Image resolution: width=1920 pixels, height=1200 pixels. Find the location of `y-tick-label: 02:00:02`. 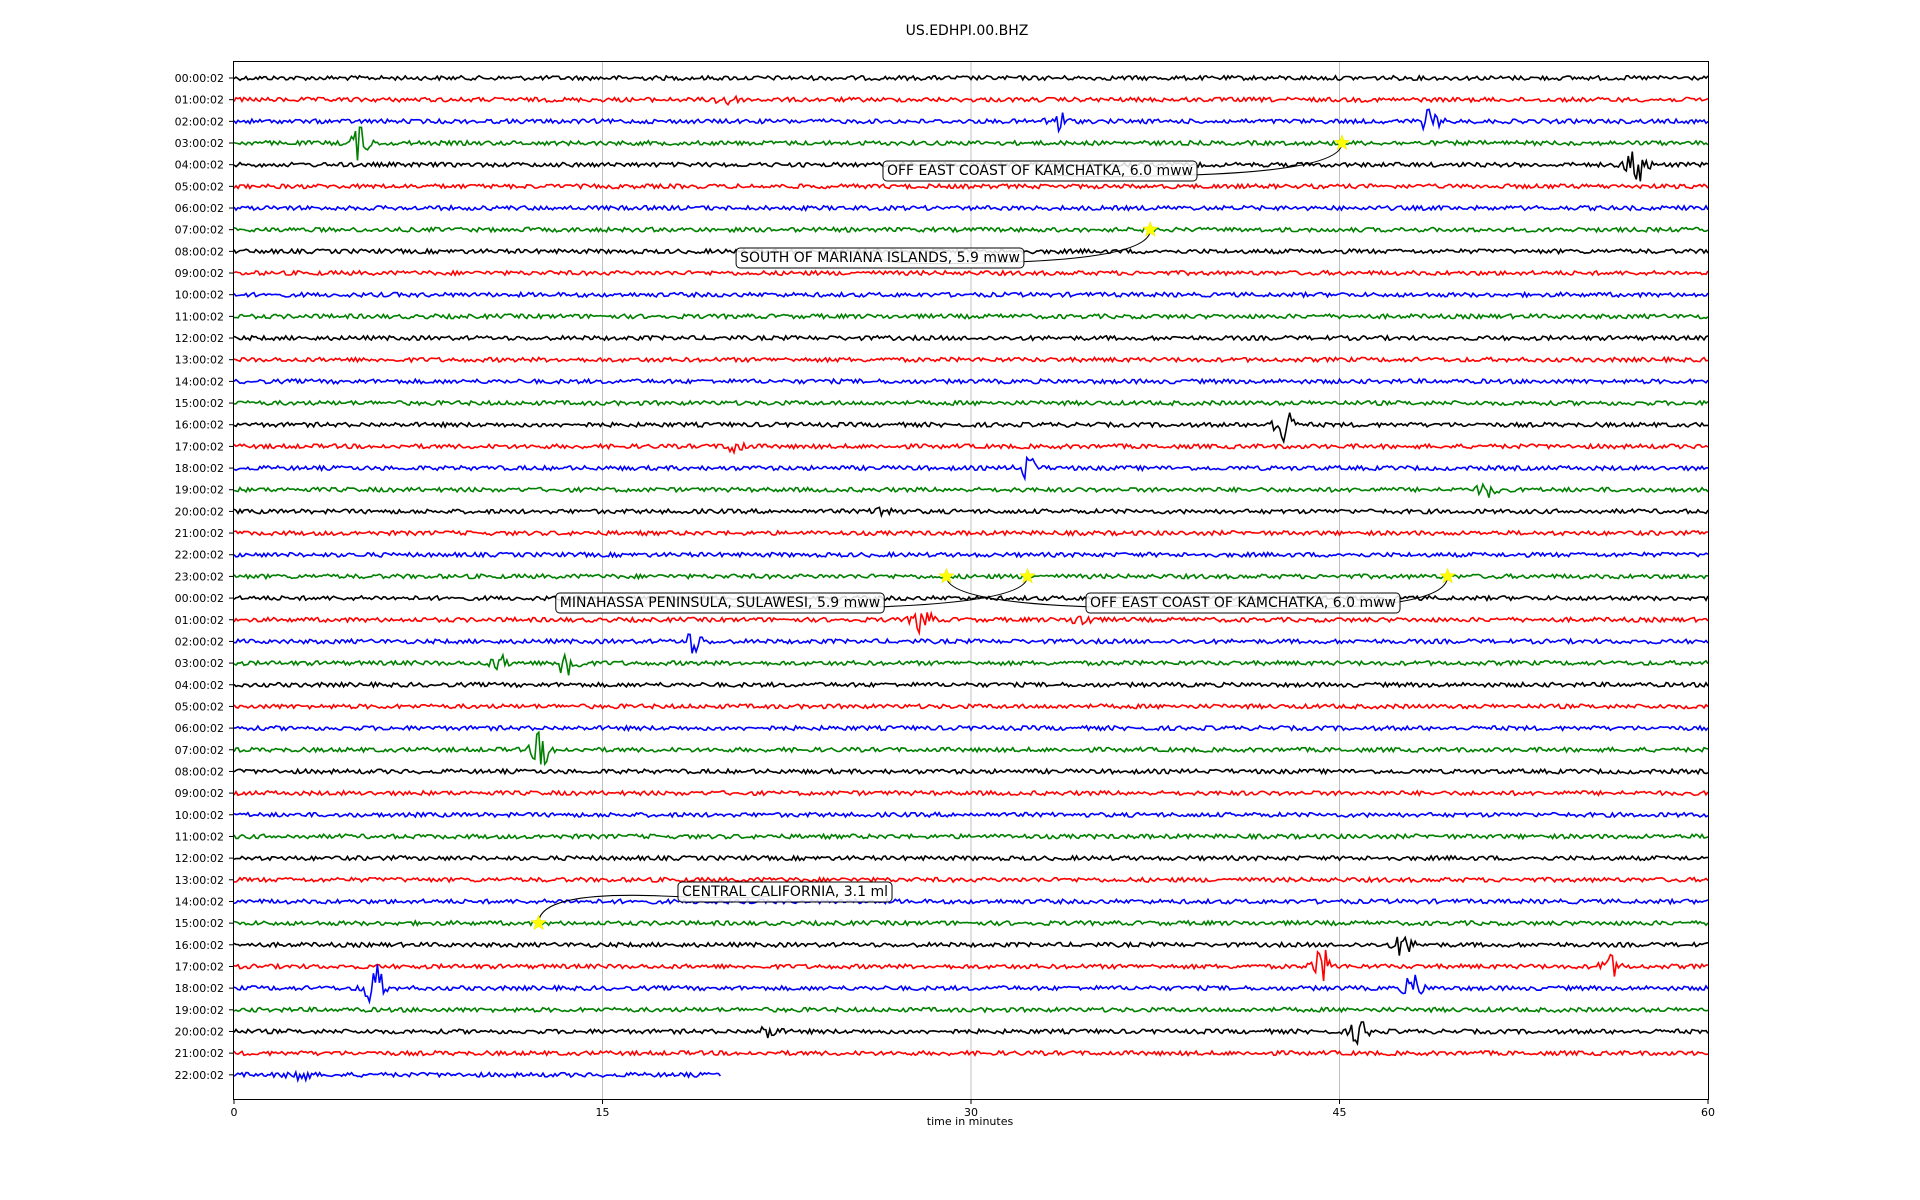

y-tick-label: 02:00:02 is located at coordinates (199, 641).